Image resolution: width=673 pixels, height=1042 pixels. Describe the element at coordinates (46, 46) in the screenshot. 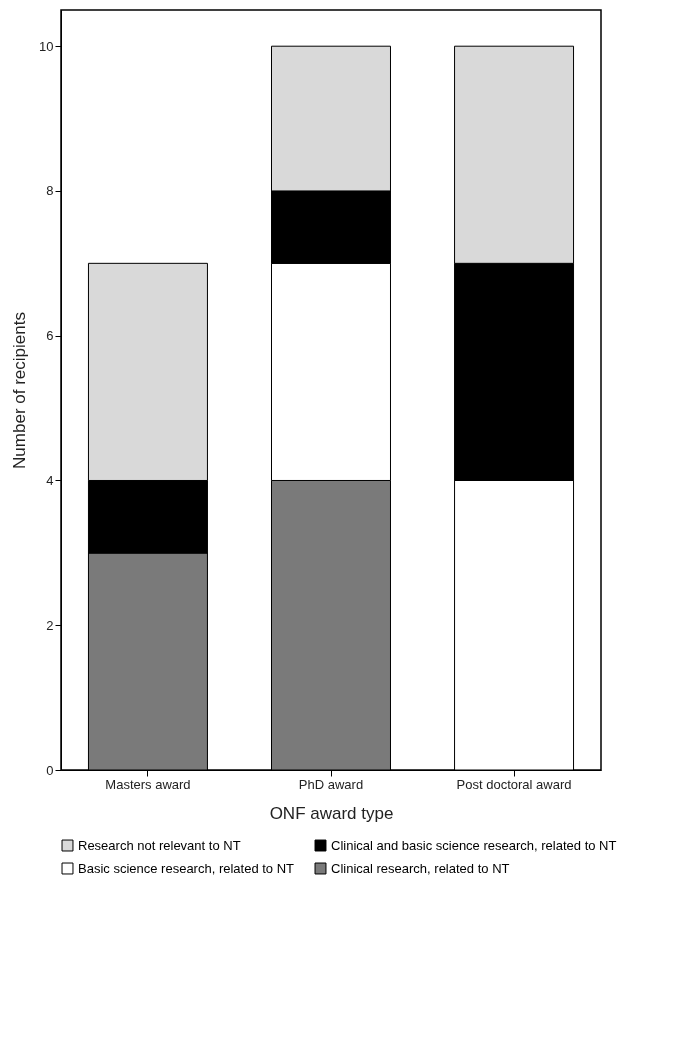

I see `y-tick-label: 10` at that location.